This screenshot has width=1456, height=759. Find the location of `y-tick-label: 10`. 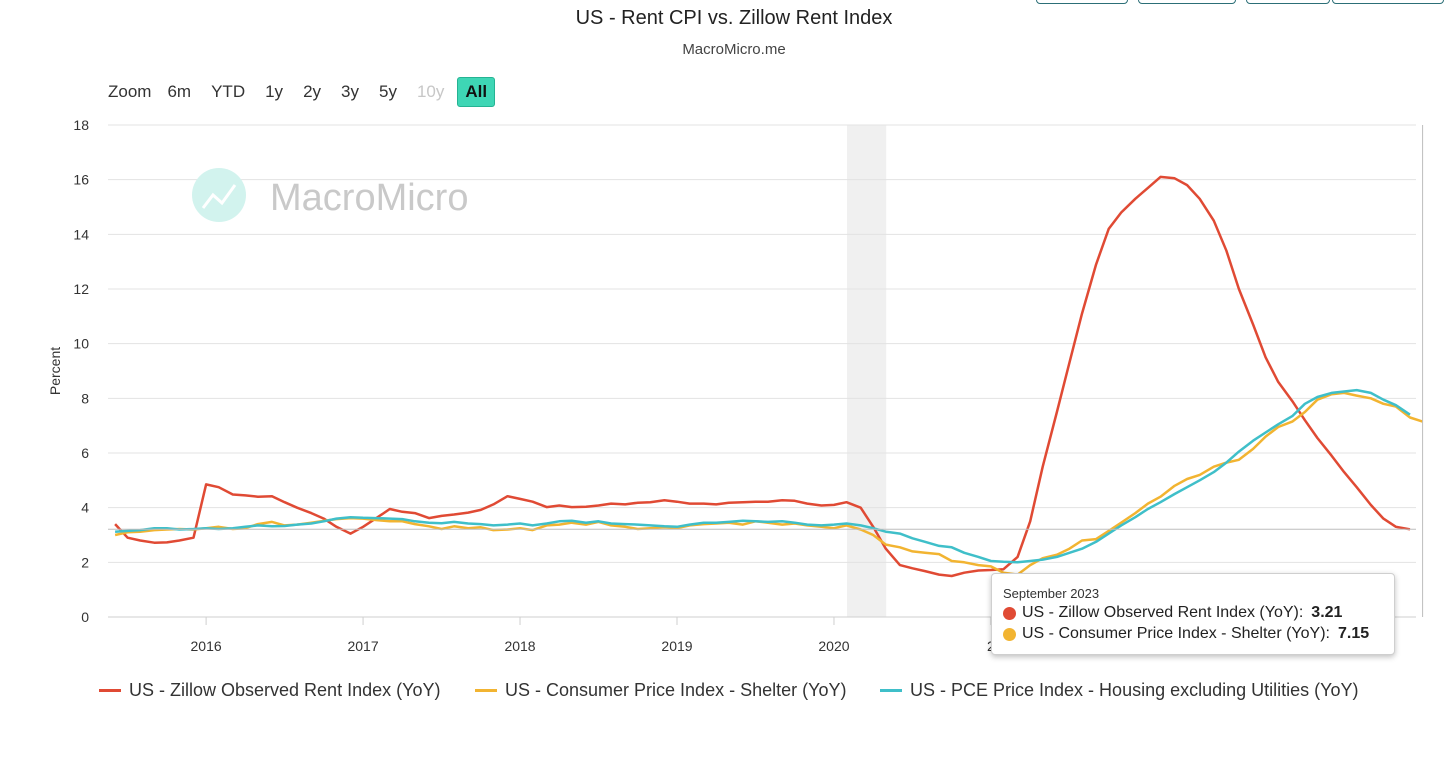

y-tick-label: 10 is located at coordinates (81, 344).